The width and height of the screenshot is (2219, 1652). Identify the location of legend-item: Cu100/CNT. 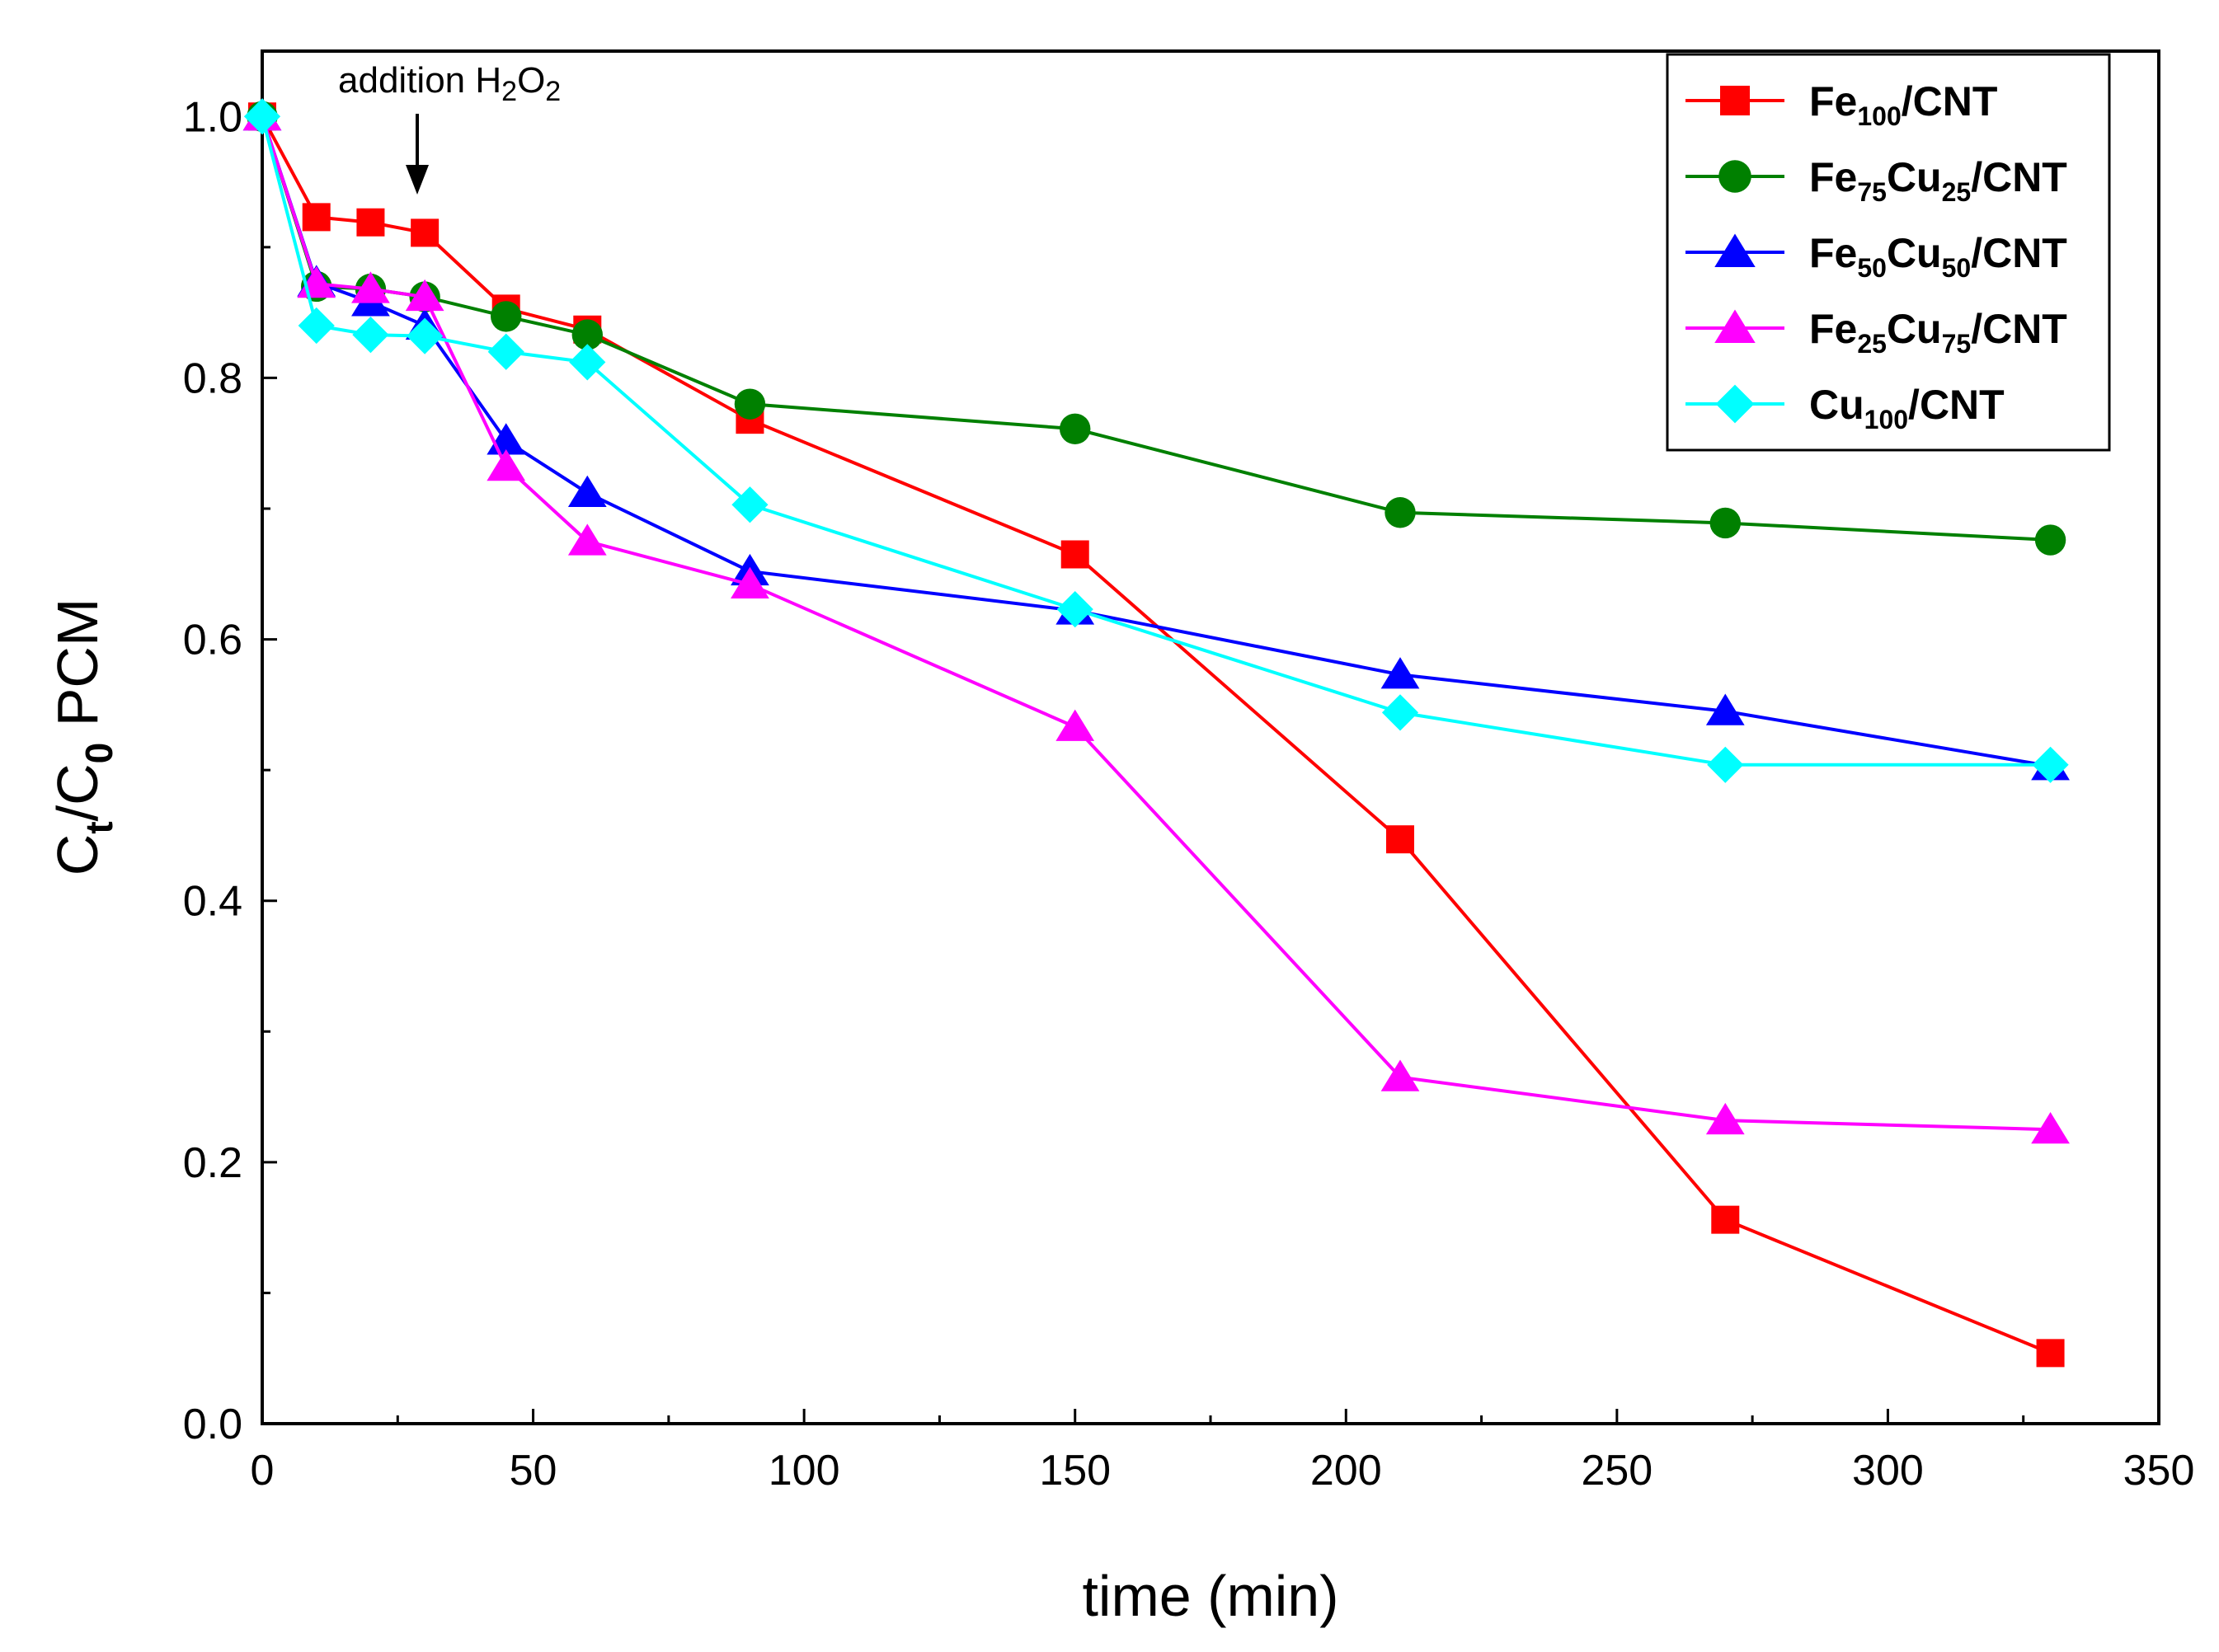
(1845, 408).